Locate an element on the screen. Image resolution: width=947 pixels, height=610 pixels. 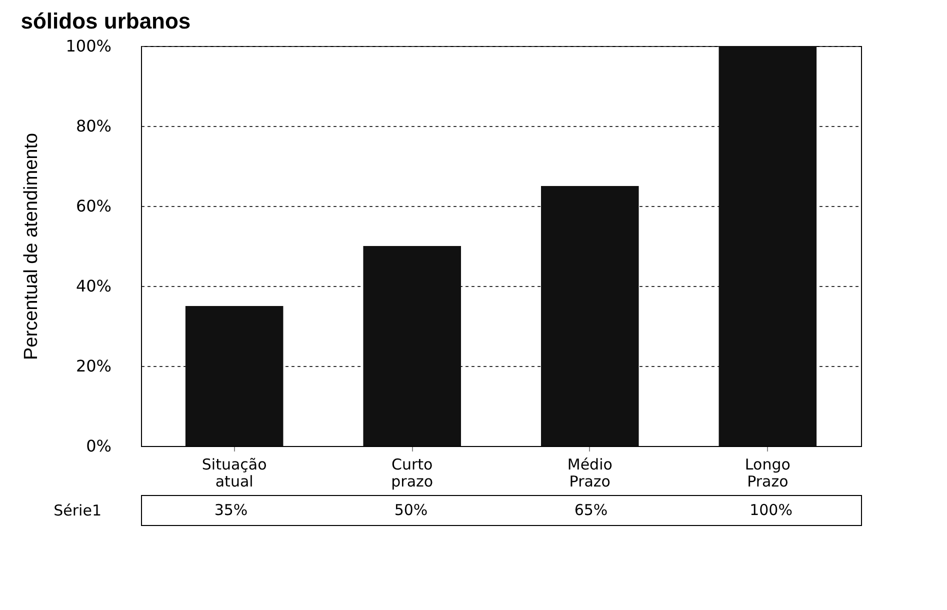
y-tick-label: 0% is located at coordinates (99, 446).